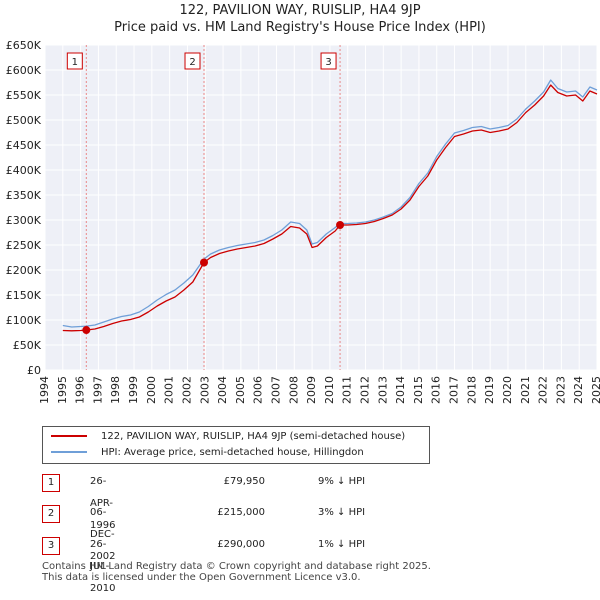  Describe the element at coordinates (24, 295) in the screenshot. I see `y-tick-label: £150K` at that location.